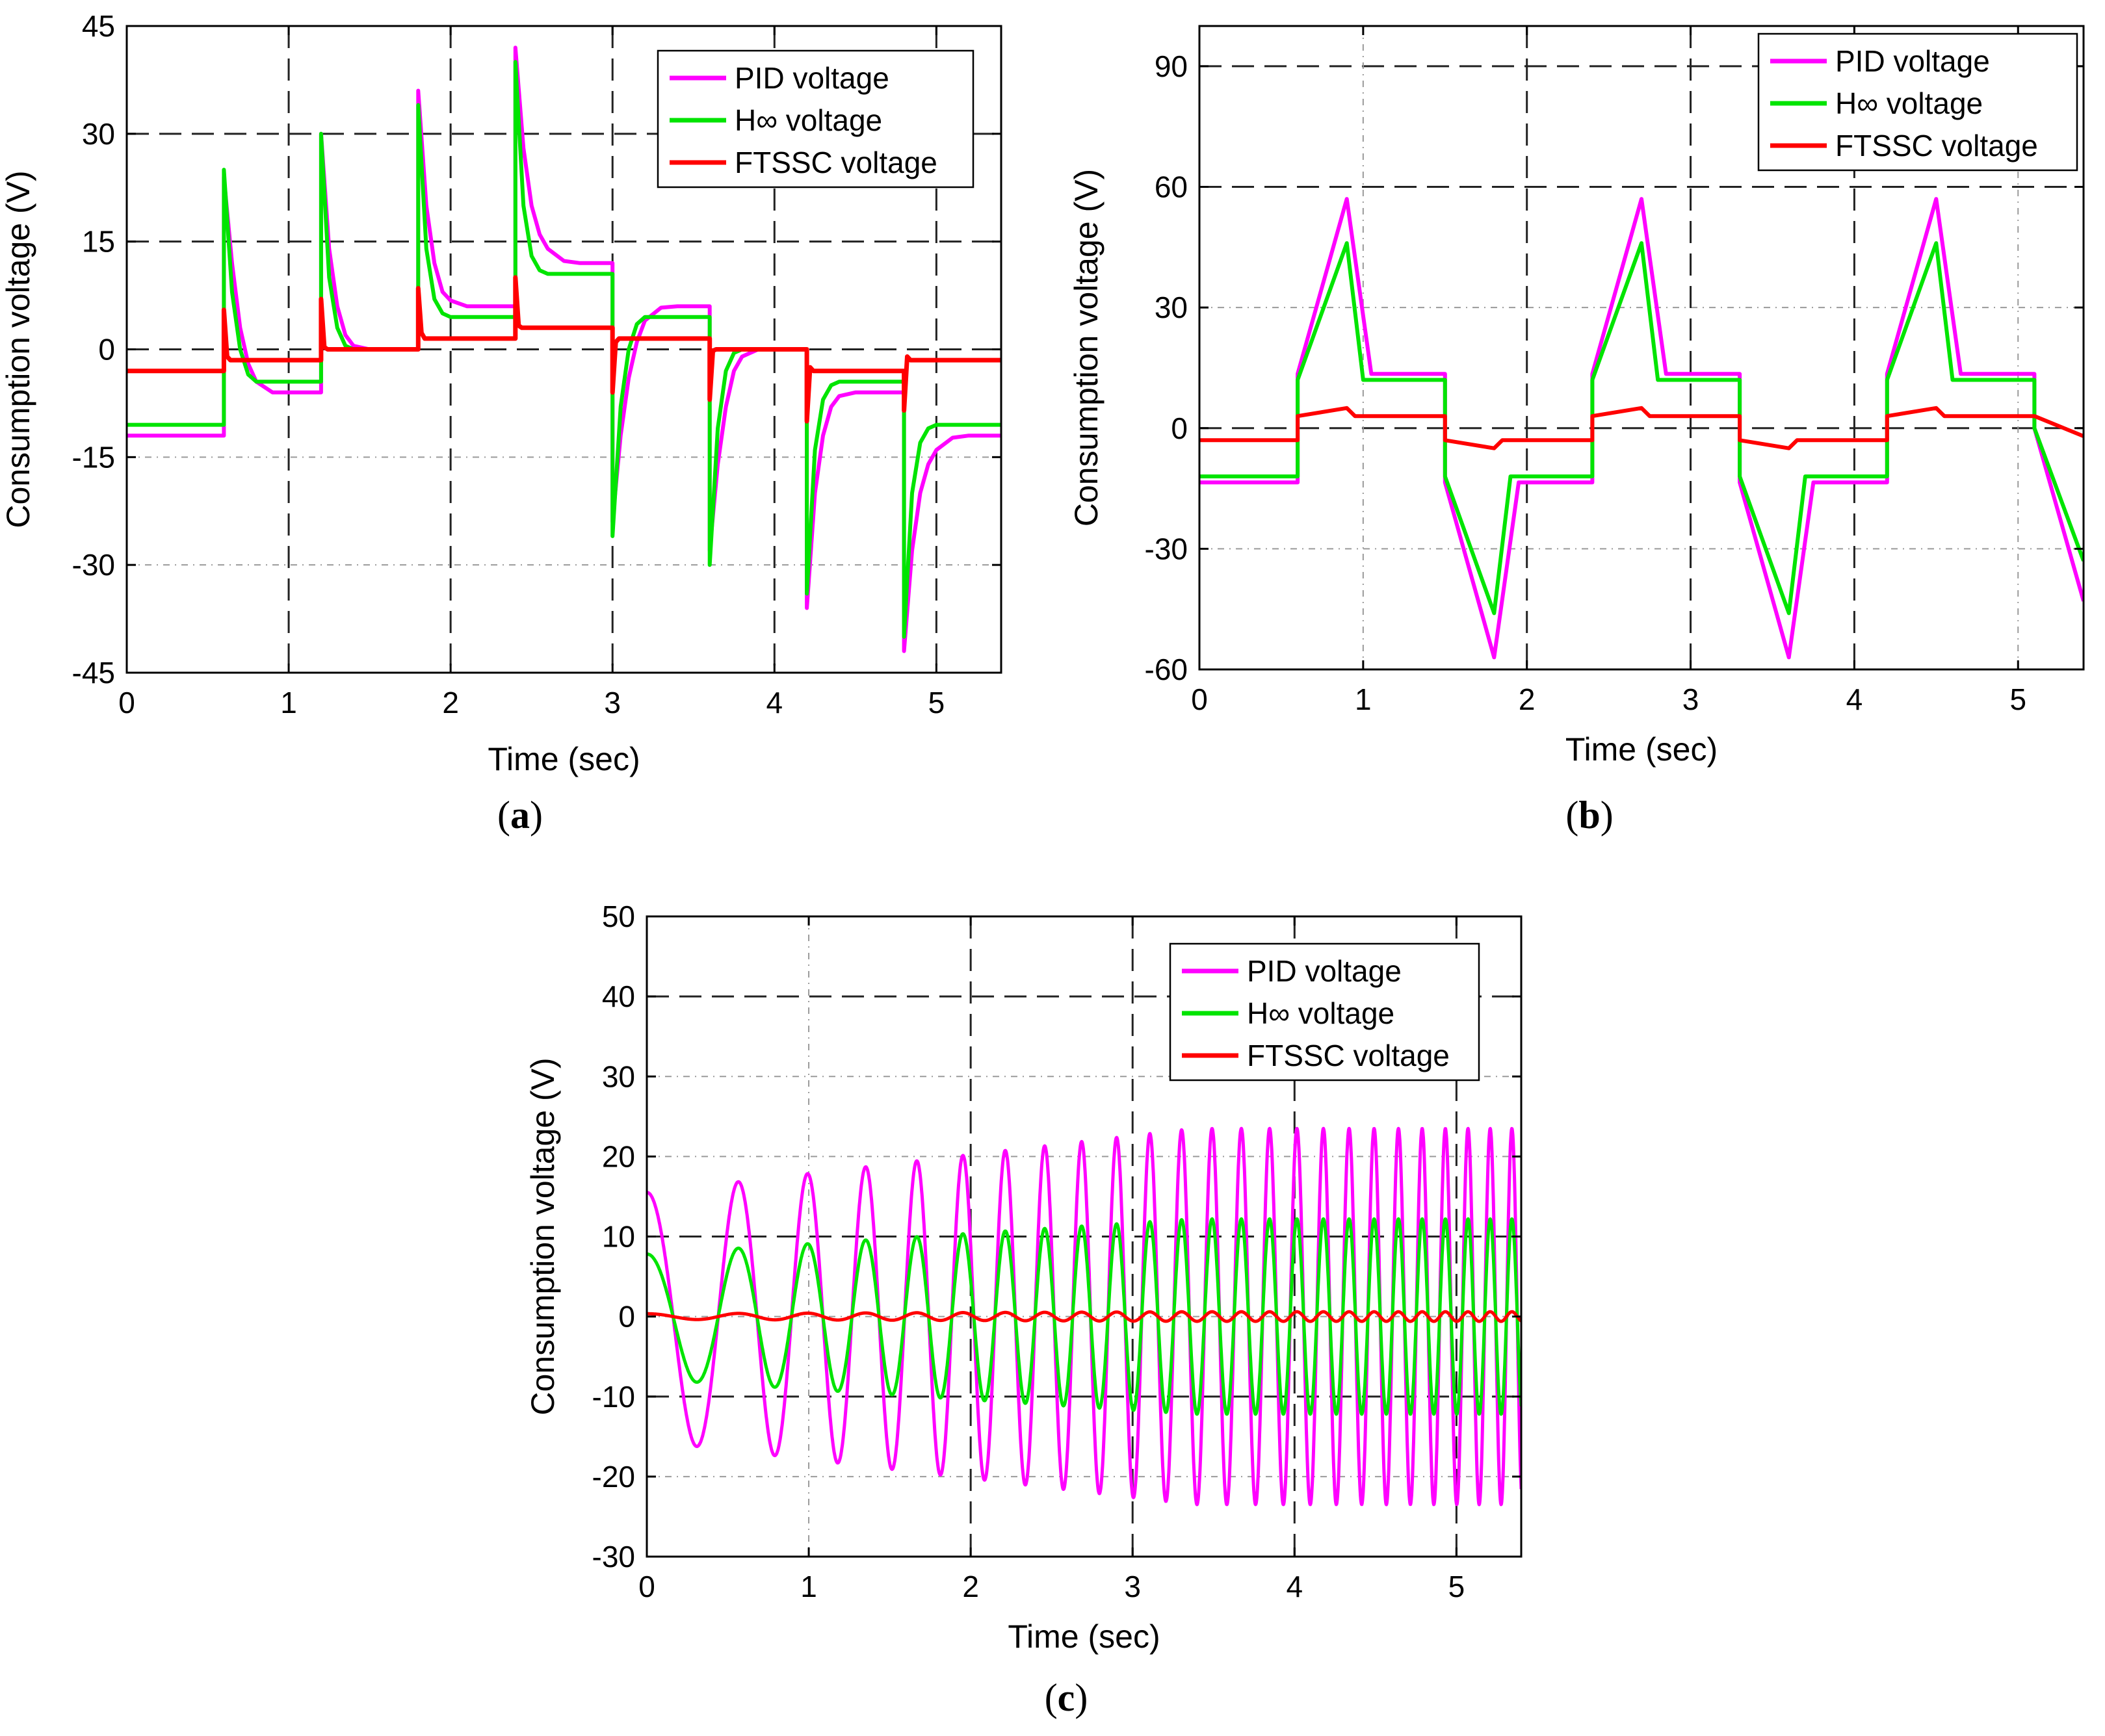 This screenshot has width=2105, height=1736. I want to click on y-tick-label: 10, so click(619, 1237).